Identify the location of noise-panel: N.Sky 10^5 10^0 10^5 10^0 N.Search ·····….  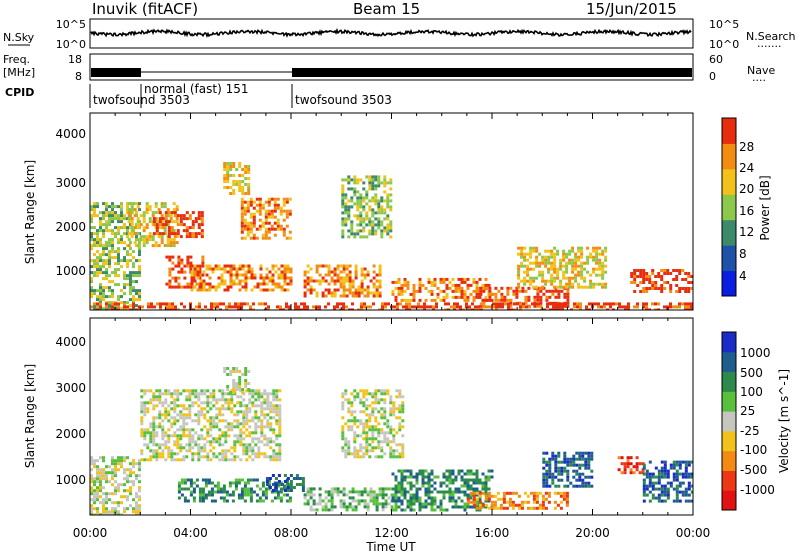
(399, 35).